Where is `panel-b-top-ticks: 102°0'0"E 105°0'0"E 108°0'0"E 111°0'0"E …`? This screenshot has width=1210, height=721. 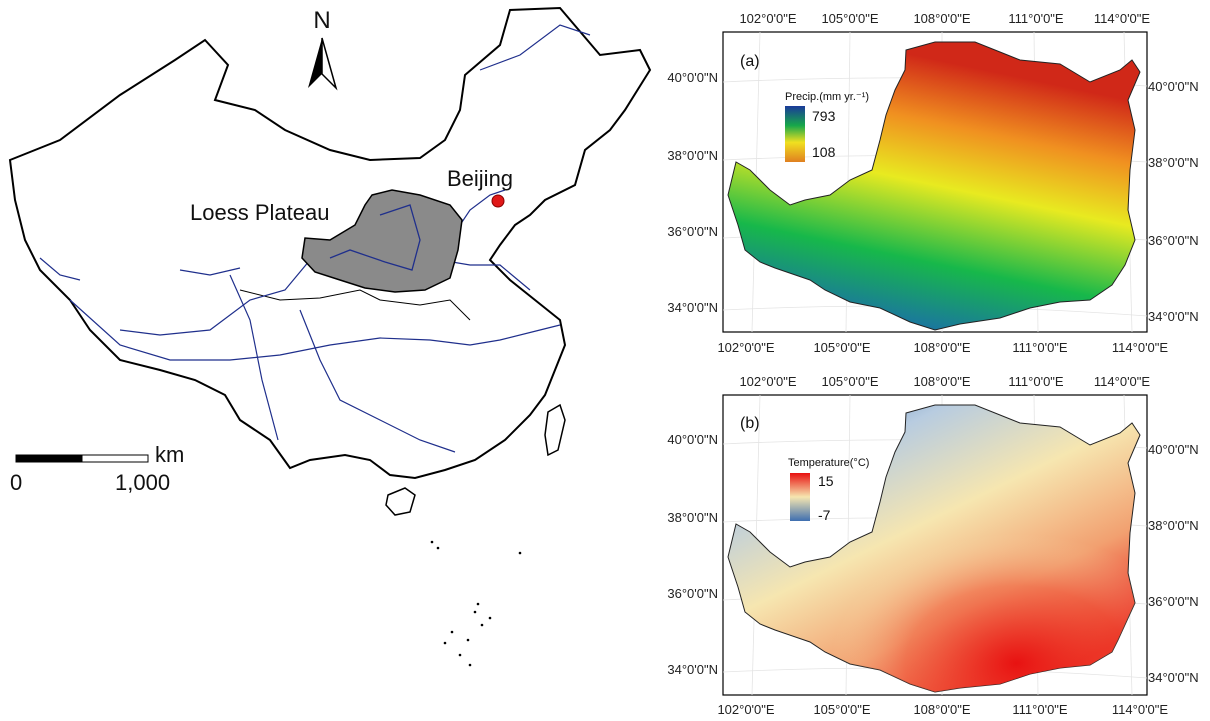 panel-b-top-ticks: 102°0'0"E 105°0'0"E 108°0'0"E 111°0'0"E … is located at coordinates (944, 381).